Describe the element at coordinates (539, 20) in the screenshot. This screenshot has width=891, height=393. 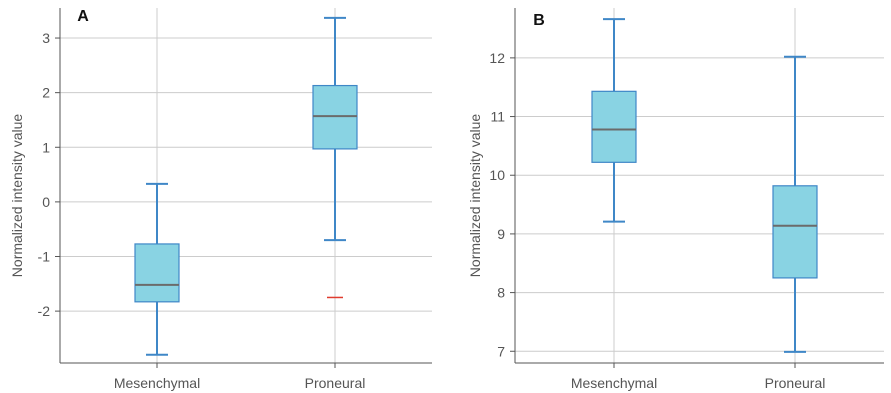
I see `panel-label: B` at that location.